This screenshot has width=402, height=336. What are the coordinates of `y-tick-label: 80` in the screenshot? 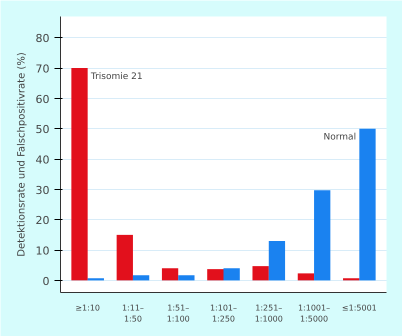 It's located at (43, 39).